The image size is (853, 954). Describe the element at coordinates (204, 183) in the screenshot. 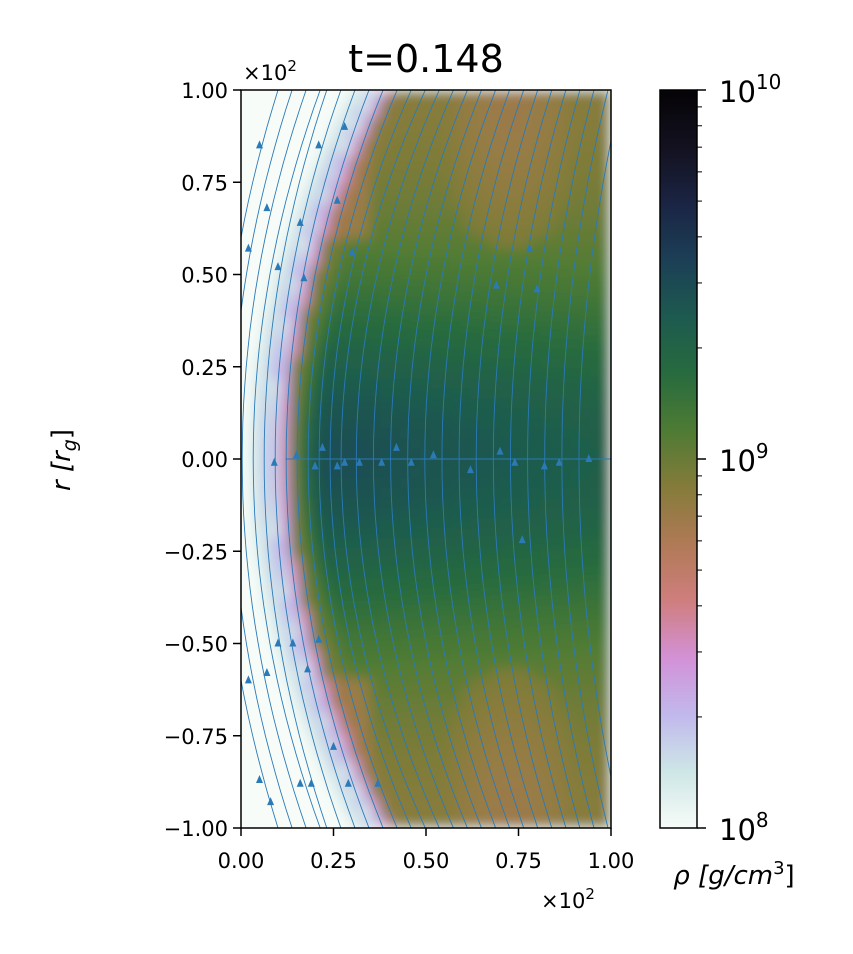

I see `y-tick-label: 0.75` at that location.